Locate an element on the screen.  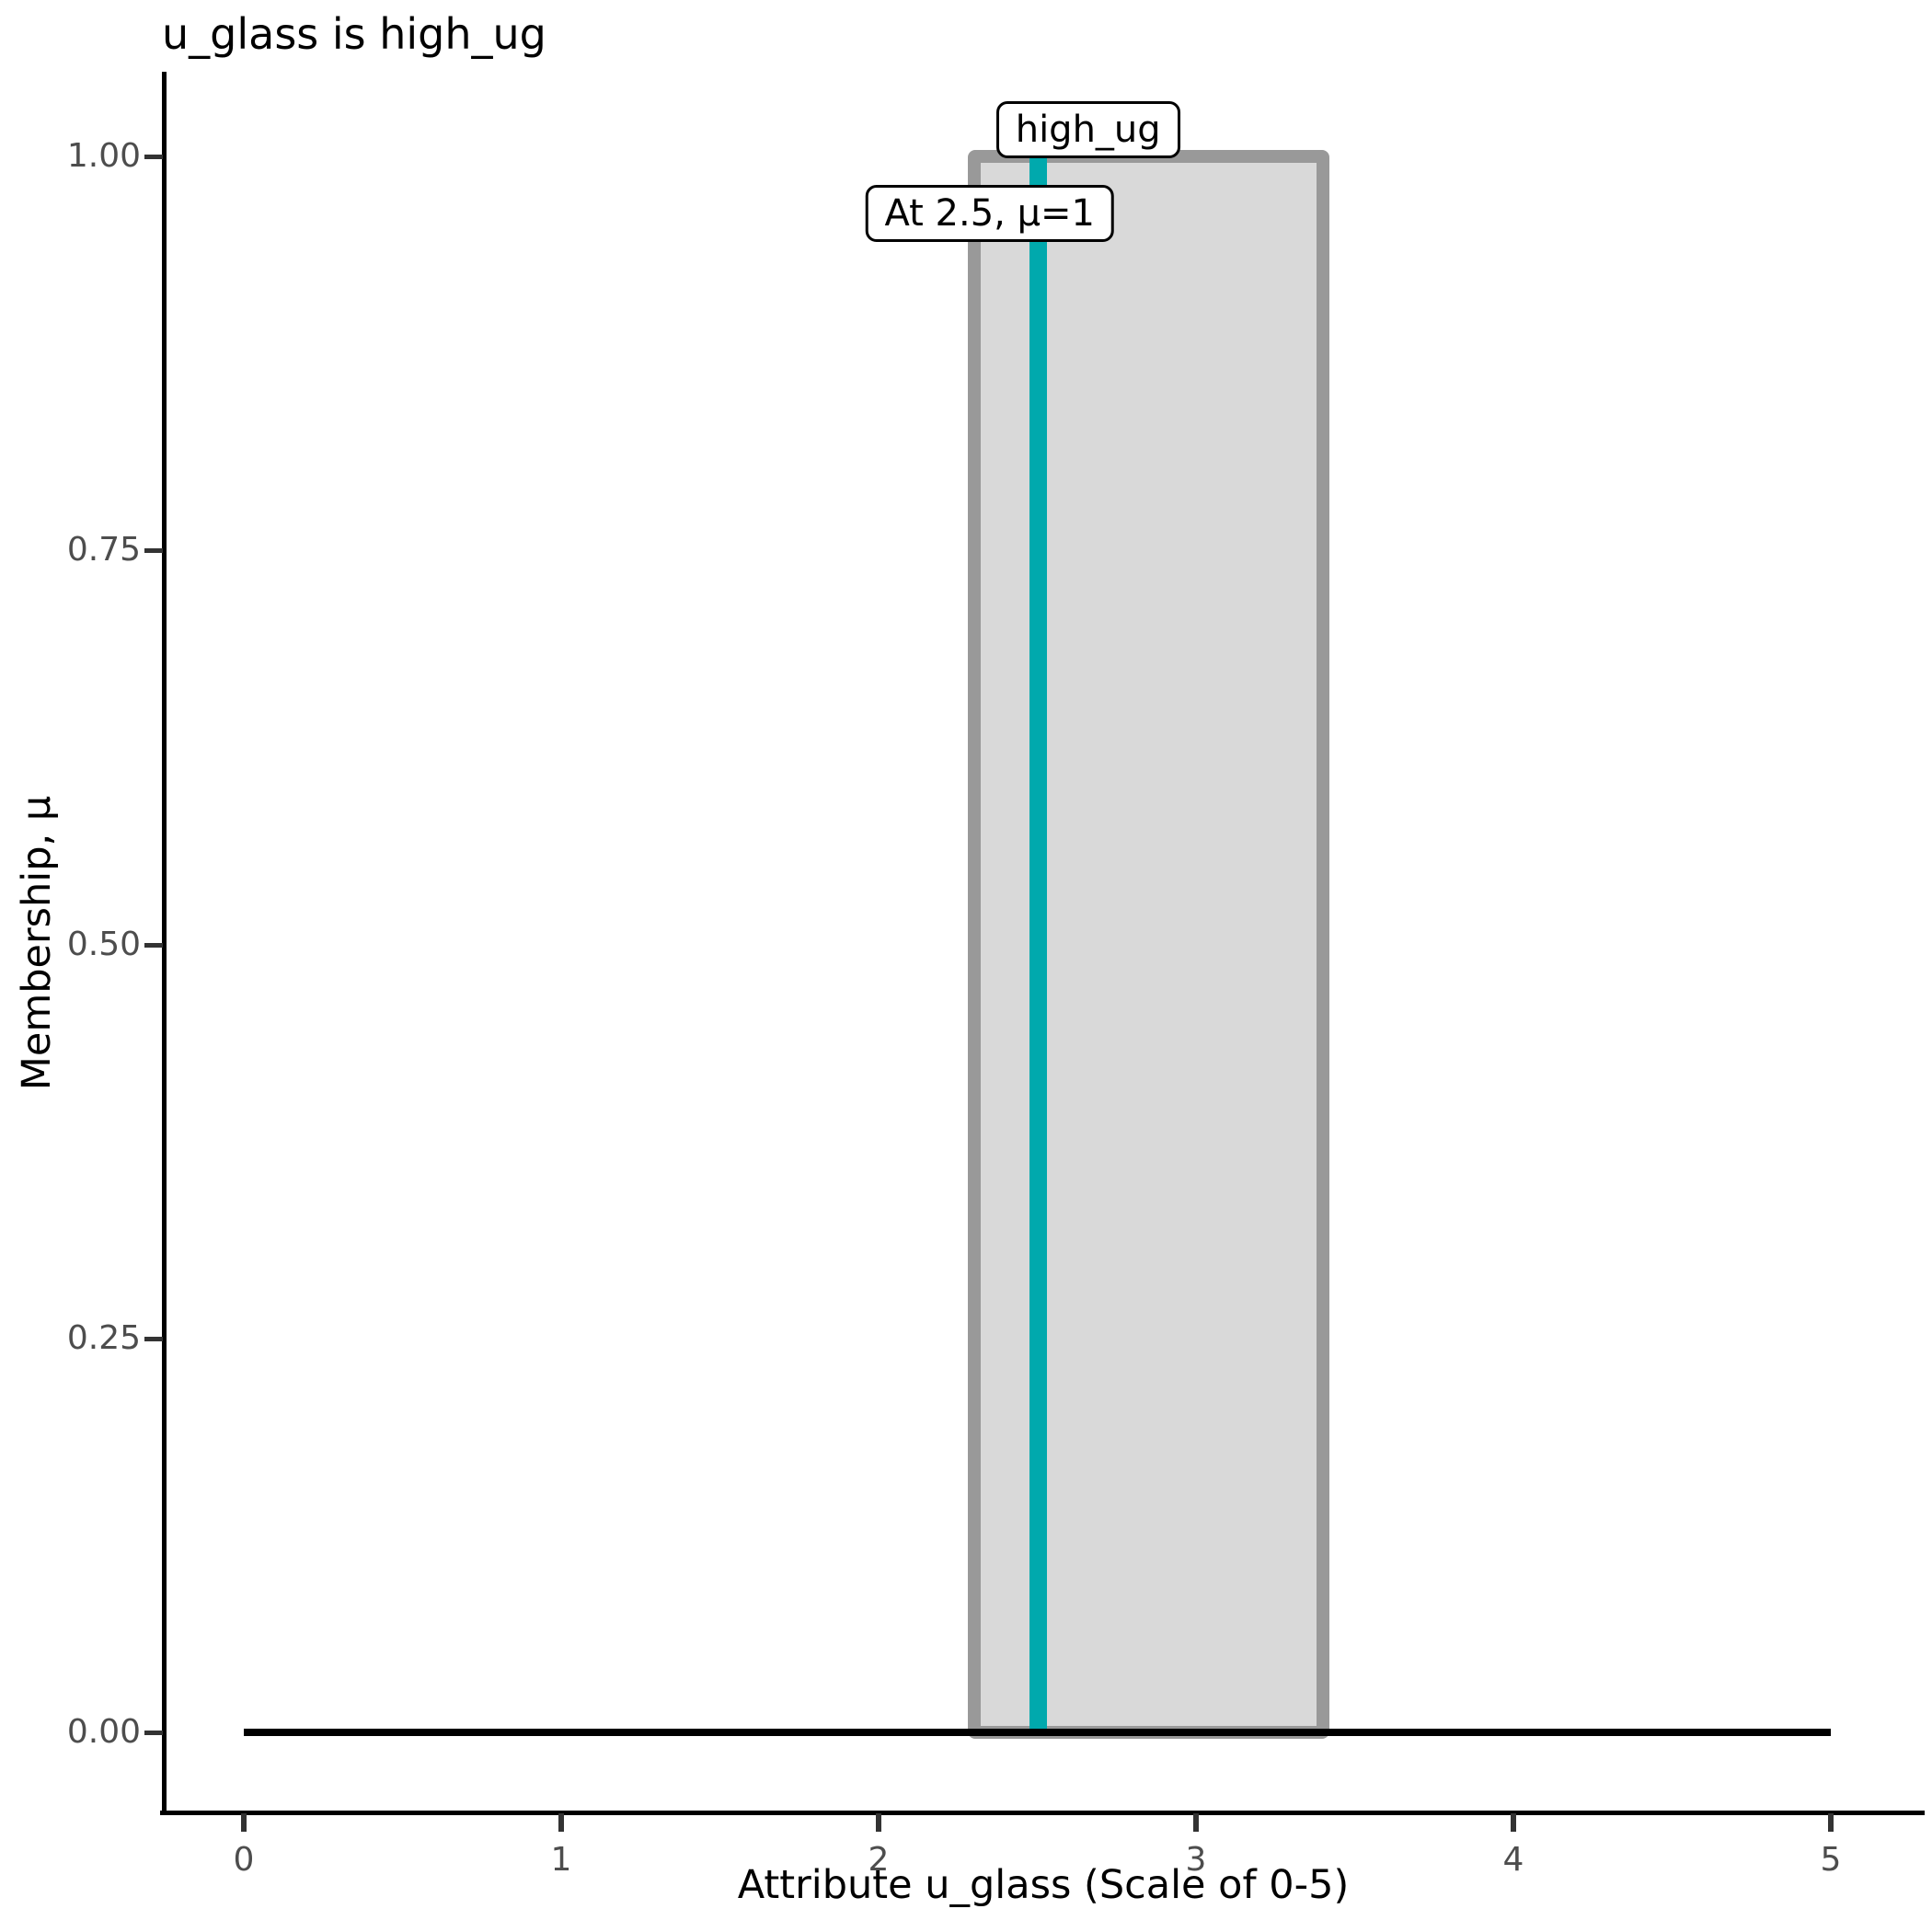
label-box-set-name: high_ug is located at coordinates (1087, 129).